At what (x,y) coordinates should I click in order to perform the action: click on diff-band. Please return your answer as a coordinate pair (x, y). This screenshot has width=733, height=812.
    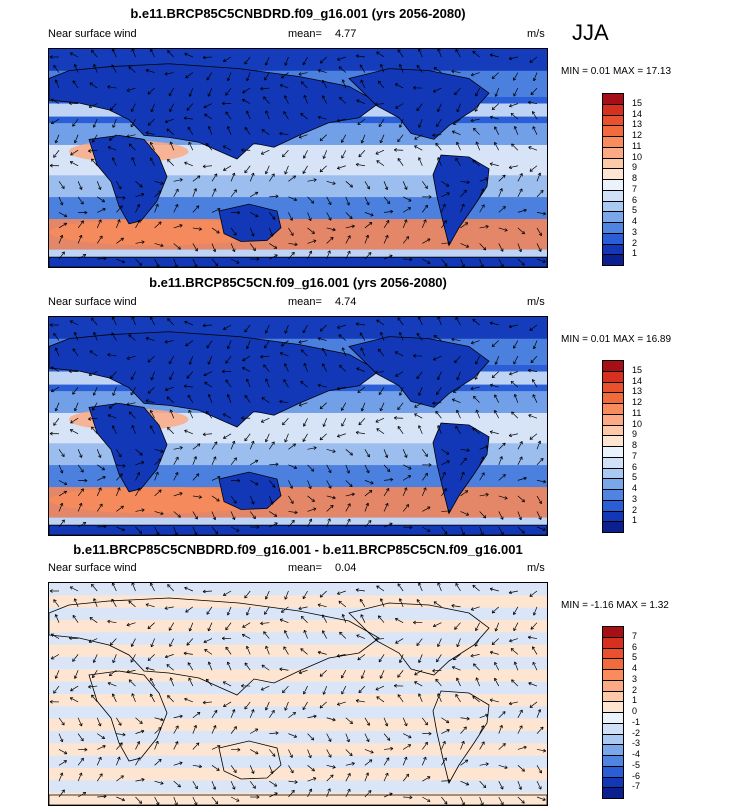
    Looking at the image, I should click on (298, 613).